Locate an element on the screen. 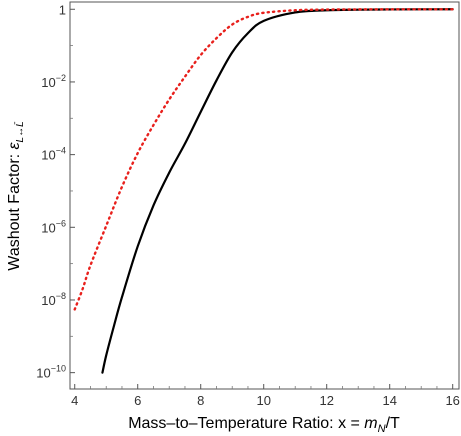 Image resolution: width=461 pixels, height=436 pixels. y-tick-label: 10⁻¹⁰ is located at coordinates (51, 372).